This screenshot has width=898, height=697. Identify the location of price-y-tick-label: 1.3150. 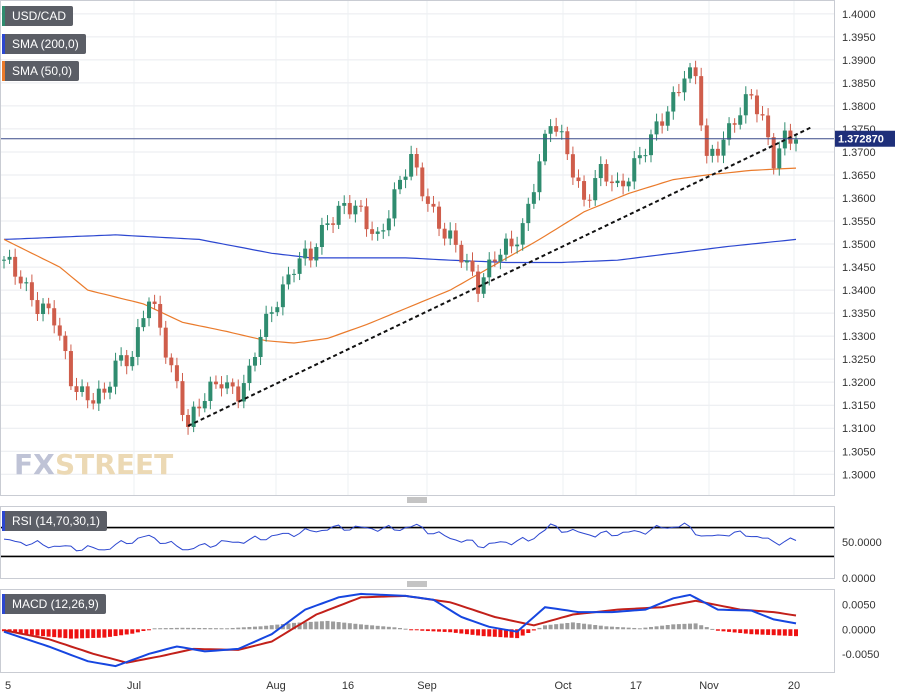
(859, 406).